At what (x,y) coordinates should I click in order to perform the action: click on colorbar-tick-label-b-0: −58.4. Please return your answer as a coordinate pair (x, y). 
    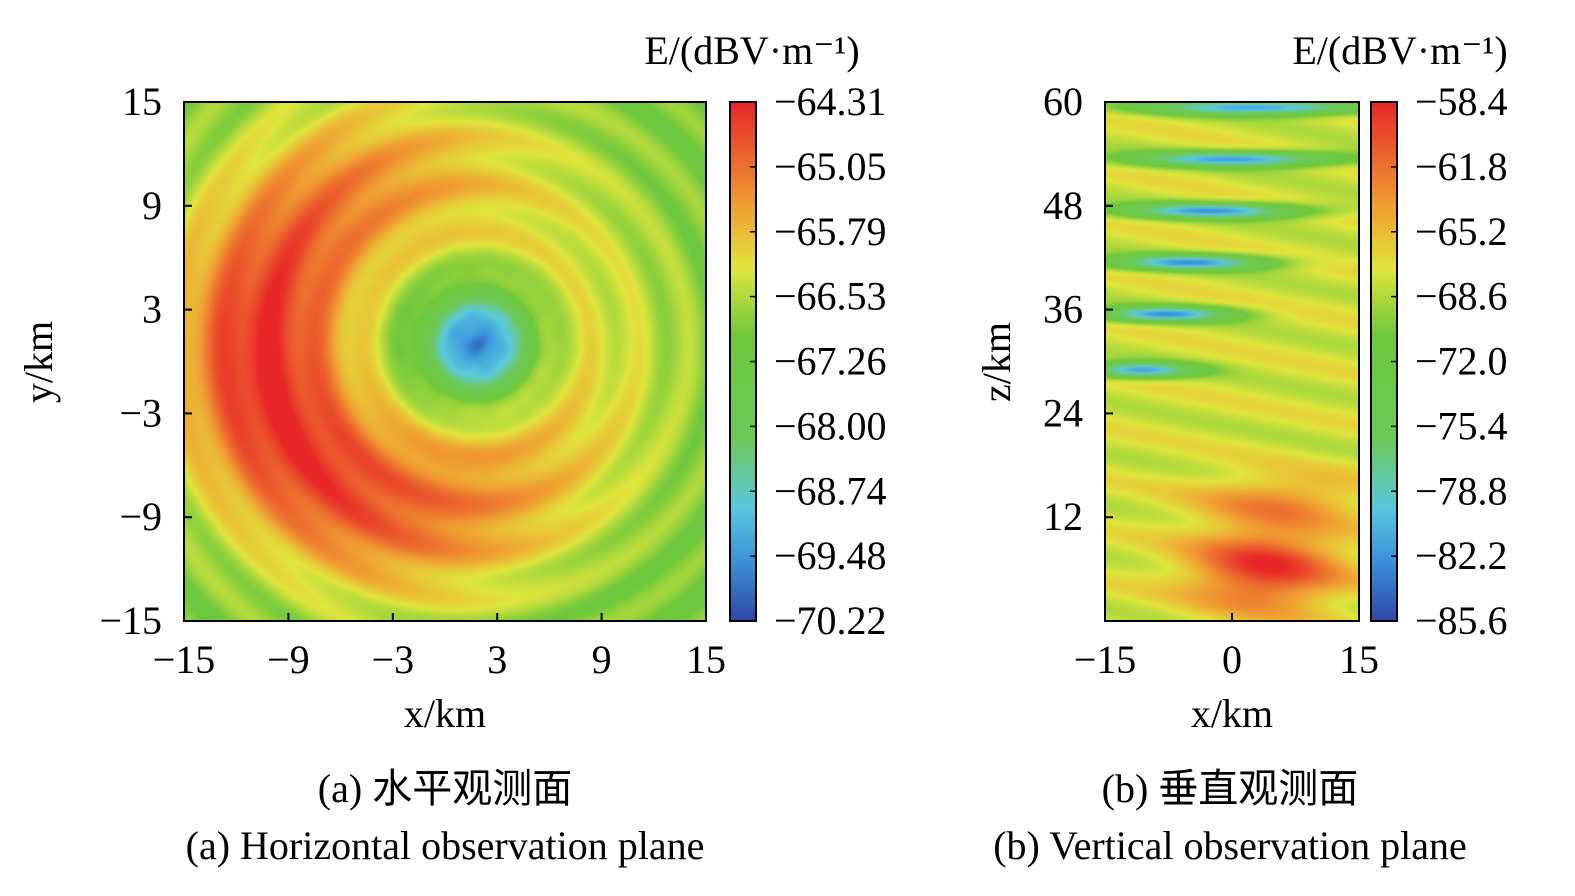
    Looking at the image, I should click on (1461, 101).